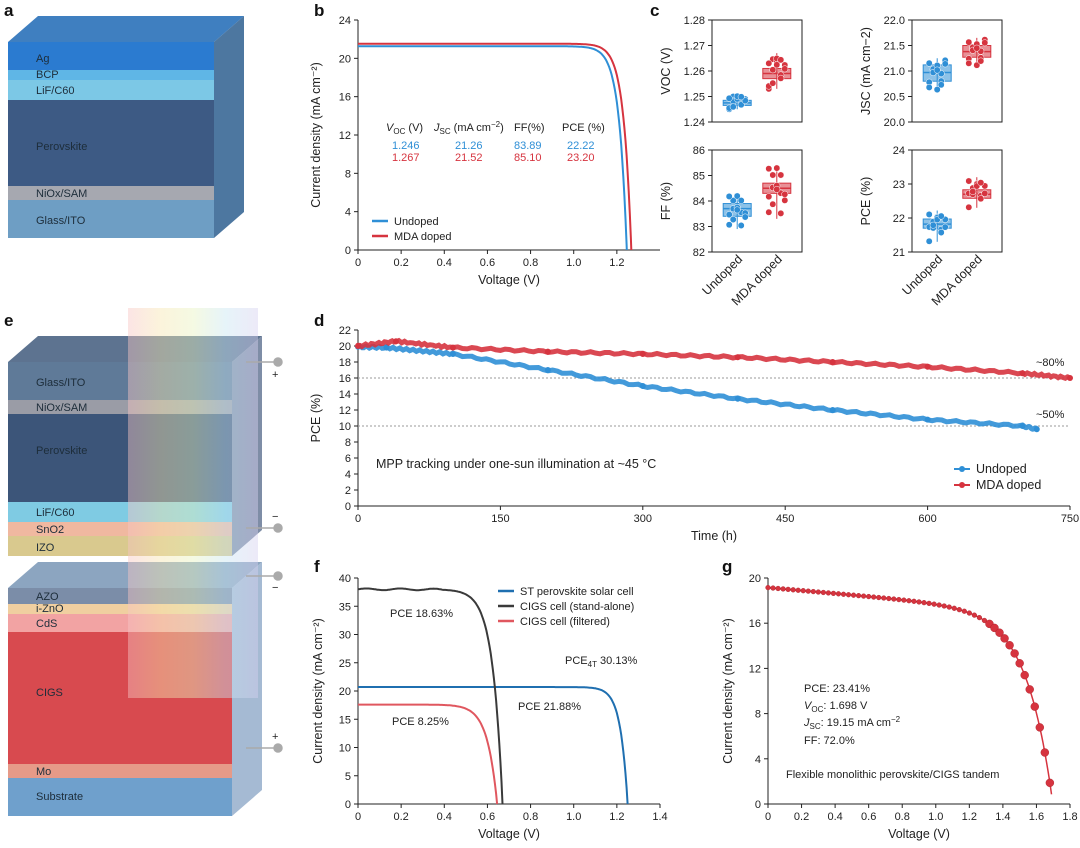  Describe the element at coordinates (768, 817) in the screenshot. I see `g-xtick-label: 0` at that location.